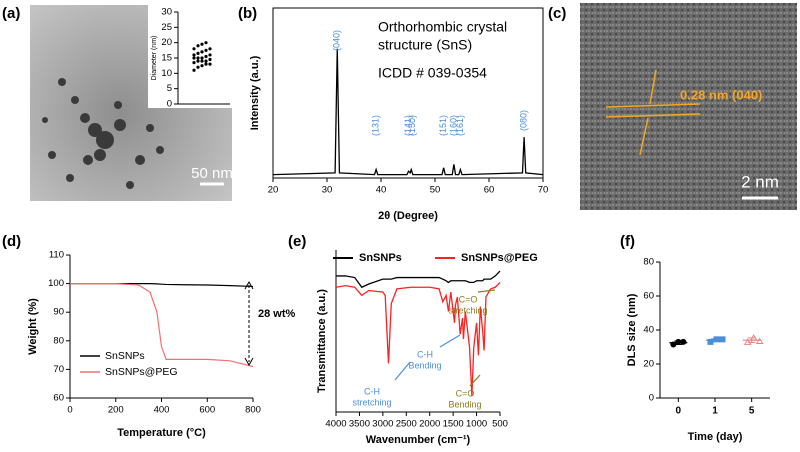 The height and width of the screenshot is (452, 800). Describe the element at coordinates (116, 410) in the screenshot. I see `x-tick-label: 200` at that location.